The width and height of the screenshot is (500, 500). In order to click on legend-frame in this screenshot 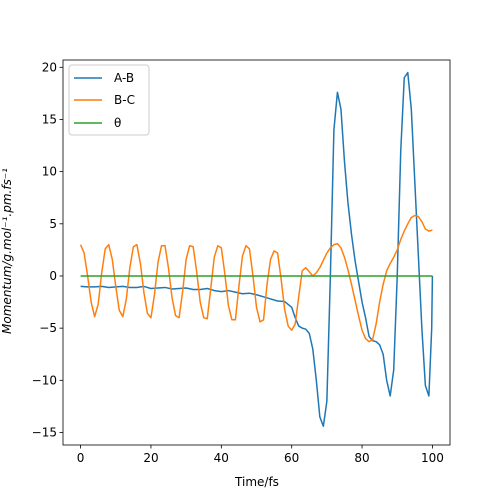, I will do `click(109, 100)`.